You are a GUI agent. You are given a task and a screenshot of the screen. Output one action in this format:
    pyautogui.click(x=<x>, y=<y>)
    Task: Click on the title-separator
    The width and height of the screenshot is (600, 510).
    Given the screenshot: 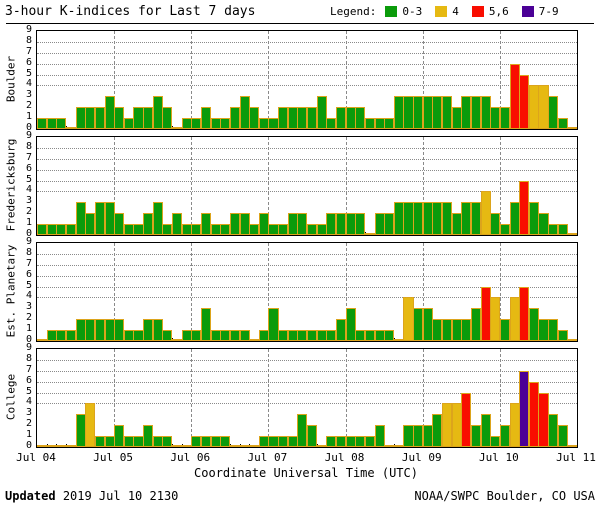 What is the action you would take?
    pyautogui.click(x=300, y=23)
    